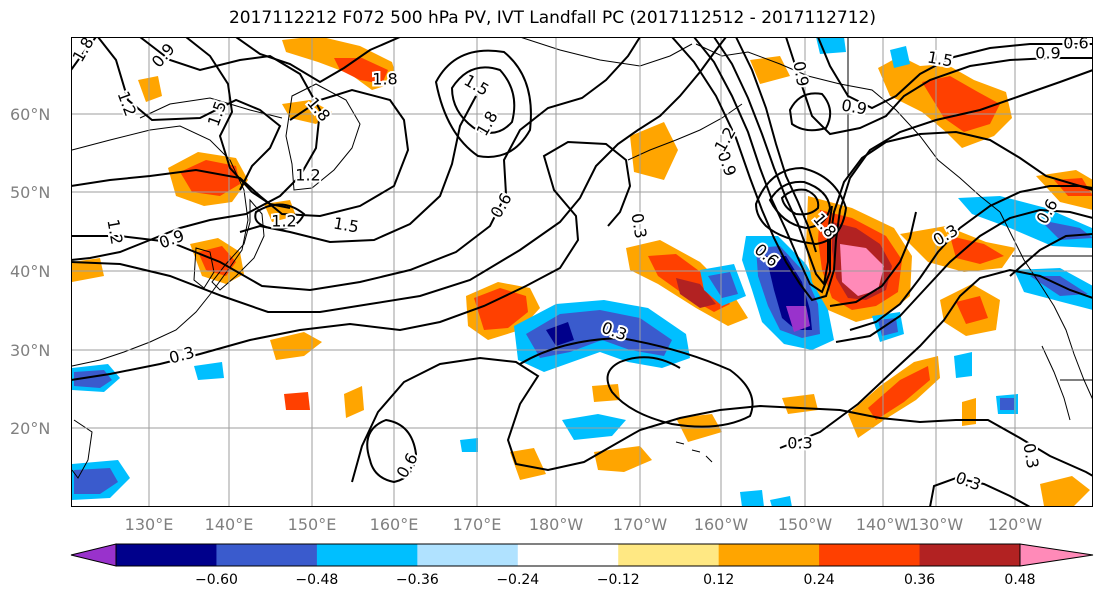  What do you see at coordinates (469, 445) in the screenshot?
I see `shade-tropics-neg-small` at bounding box center [469, 445].